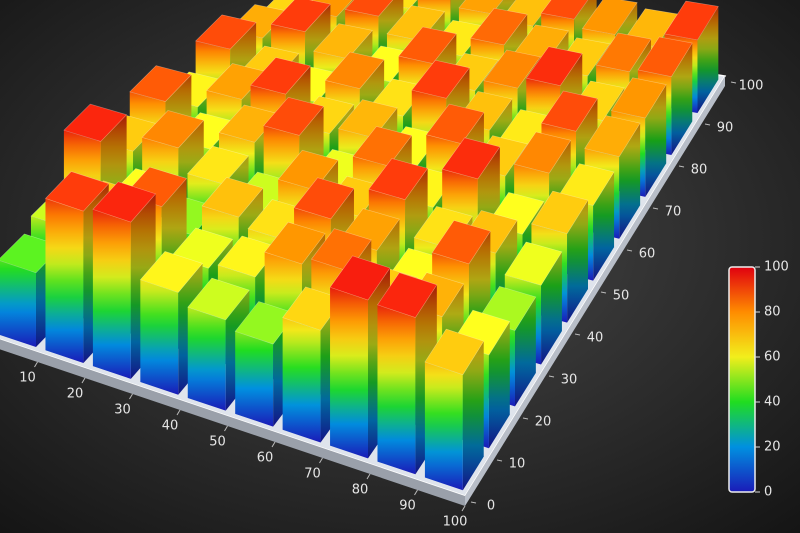  Describe the element at coordinates (312, 474) in the screenshot. I see `x-tick-label: 70` at that location.